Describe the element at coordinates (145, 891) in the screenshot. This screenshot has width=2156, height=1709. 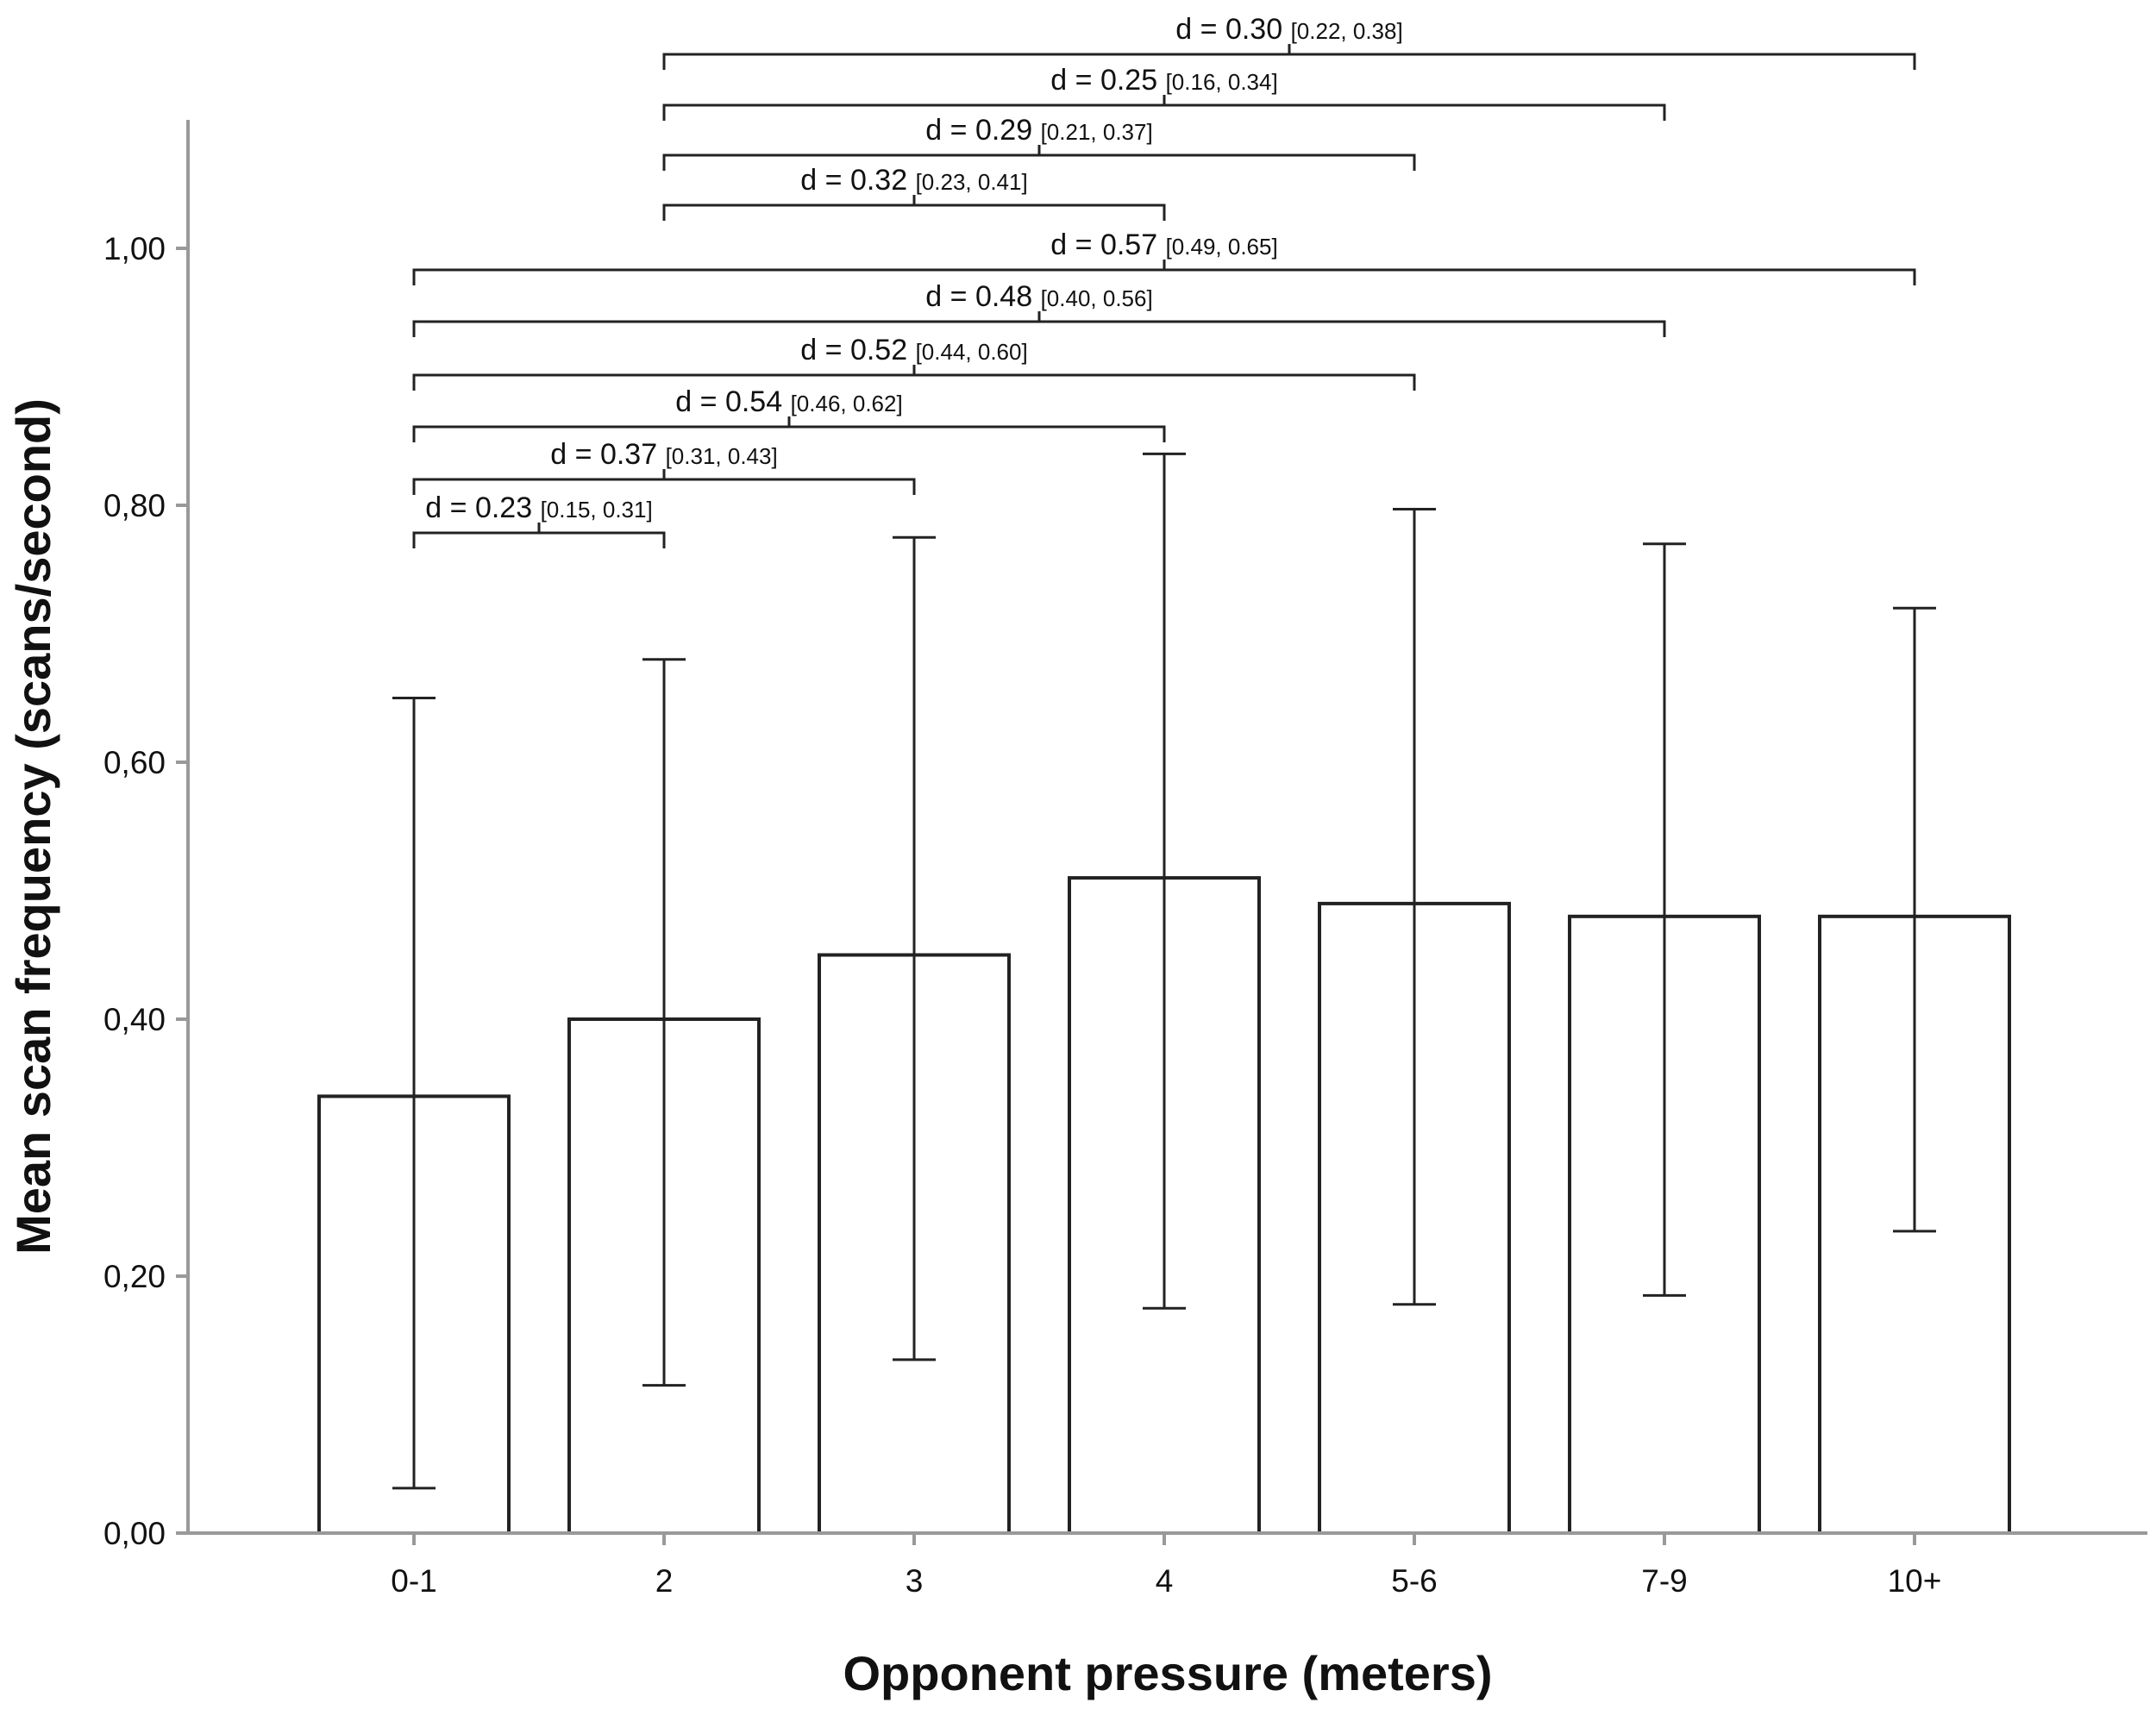
I see `y-ticks-layer: 0,00 0,20 0,40 0,60 0,80 1,00` at that location.